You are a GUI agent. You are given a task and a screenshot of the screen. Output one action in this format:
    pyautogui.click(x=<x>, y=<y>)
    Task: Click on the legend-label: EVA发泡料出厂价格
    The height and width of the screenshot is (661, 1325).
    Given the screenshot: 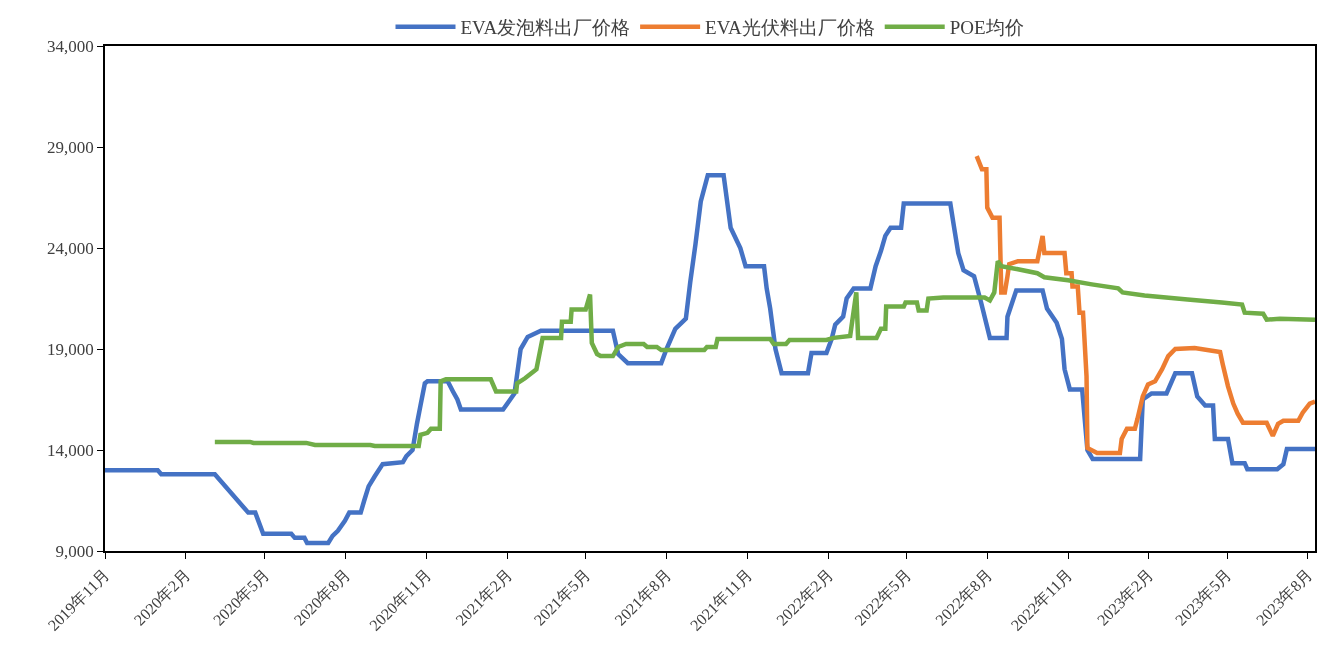 What is the action you would take?
    pyautogui.click(x=545, y=28)
    